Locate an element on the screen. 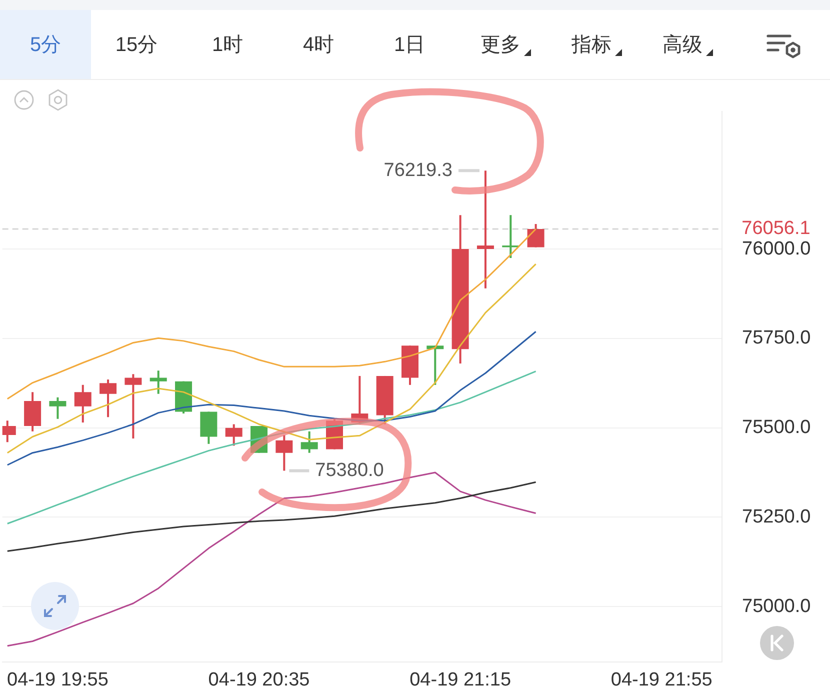 This screenshot has height=696, width=830. ref-line-label: 76056.1 is located at coordinates (776, 229).